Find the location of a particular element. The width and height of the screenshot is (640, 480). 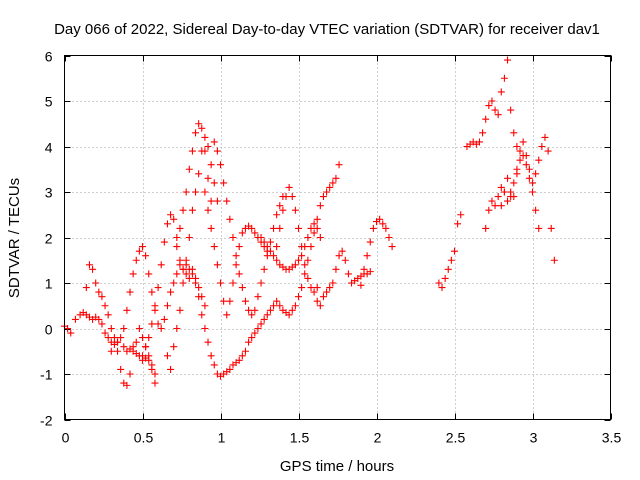

y-tick-label: -1 is located at coordinates (46, 375).